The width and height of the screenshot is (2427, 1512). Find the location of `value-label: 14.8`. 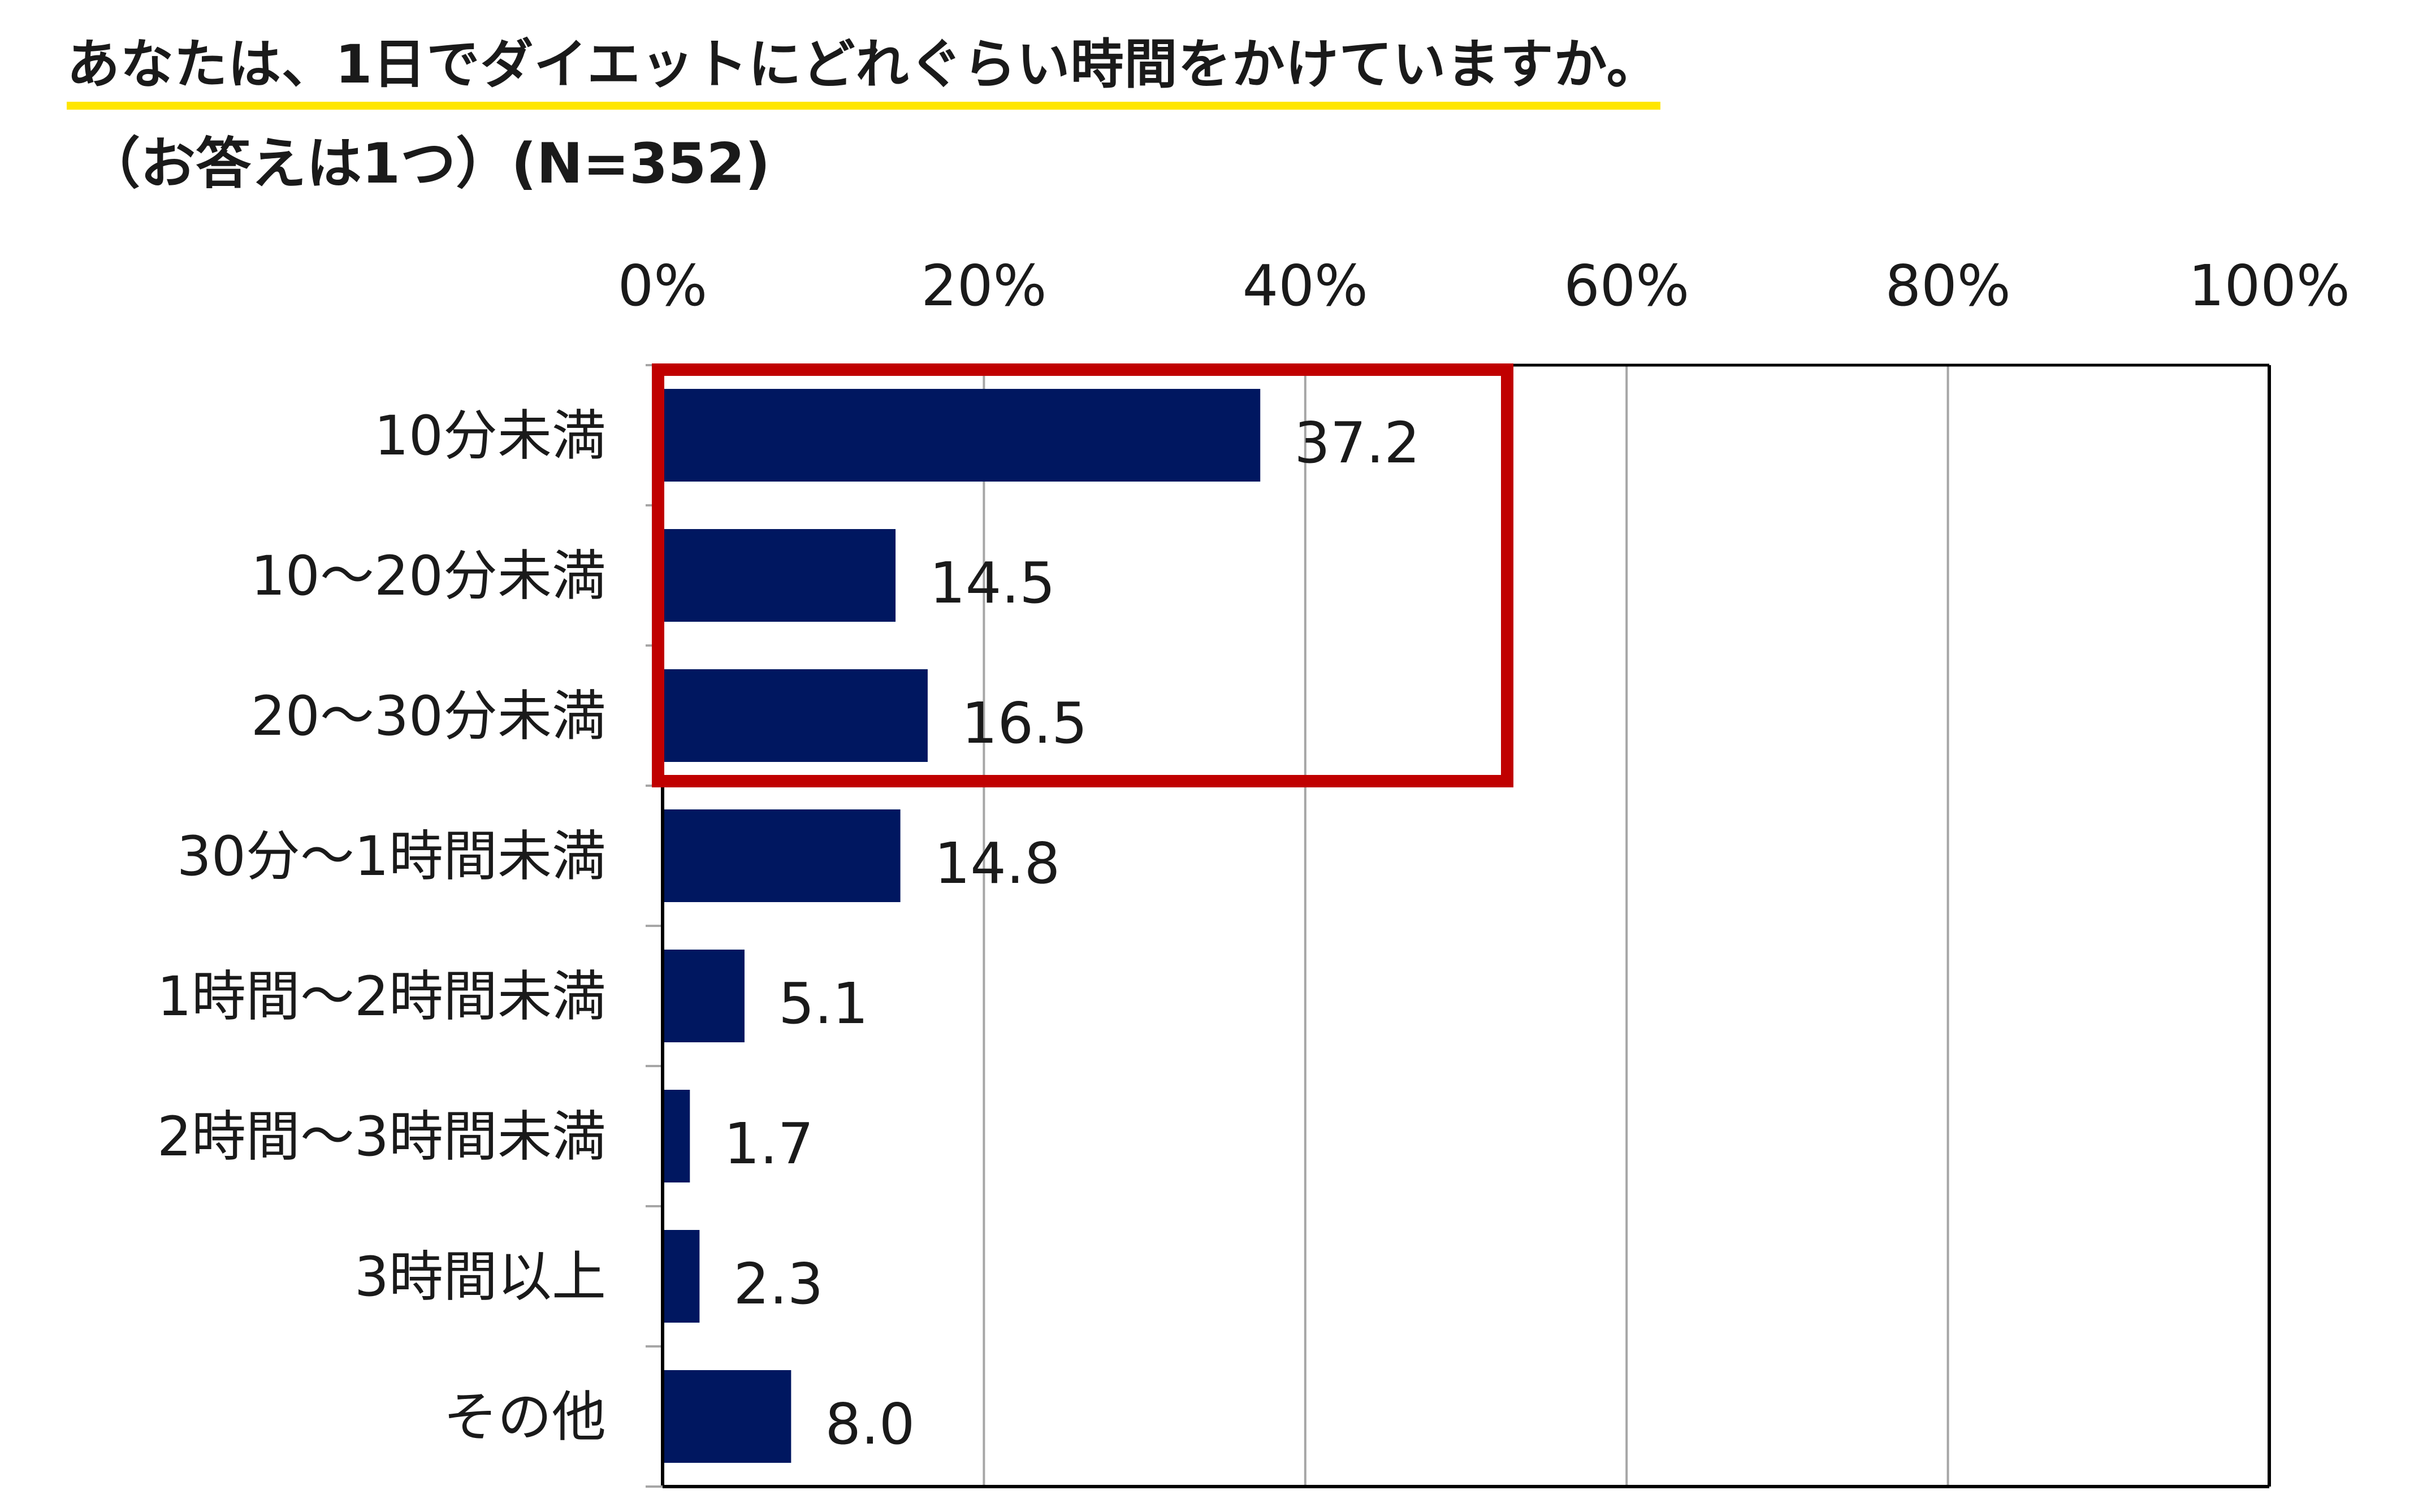

value-label: 14.8 is located at coordinates (998, 863).